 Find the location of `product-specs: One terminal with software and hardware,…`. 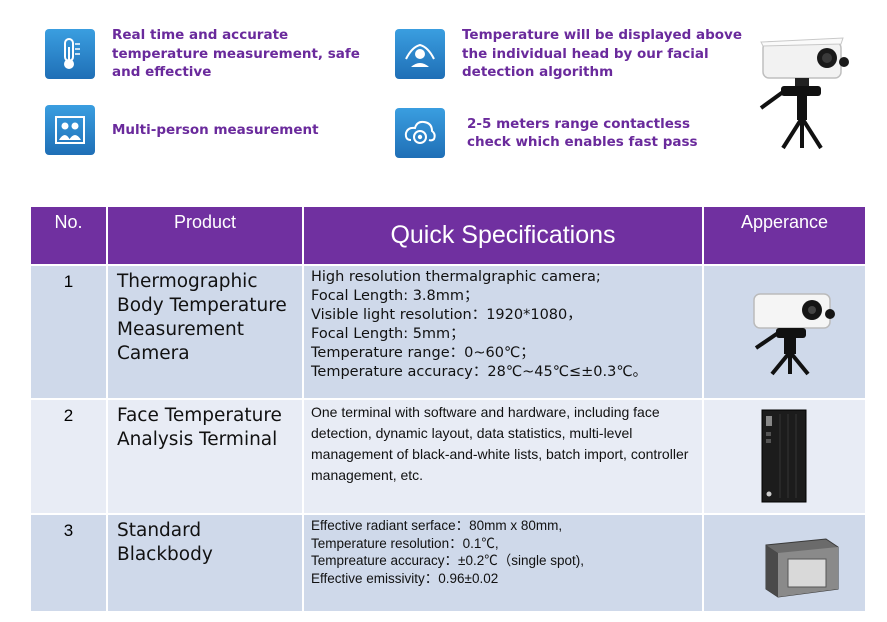

product-specs: One terminal with software and hardware,… is located at coordinates (502, 457).